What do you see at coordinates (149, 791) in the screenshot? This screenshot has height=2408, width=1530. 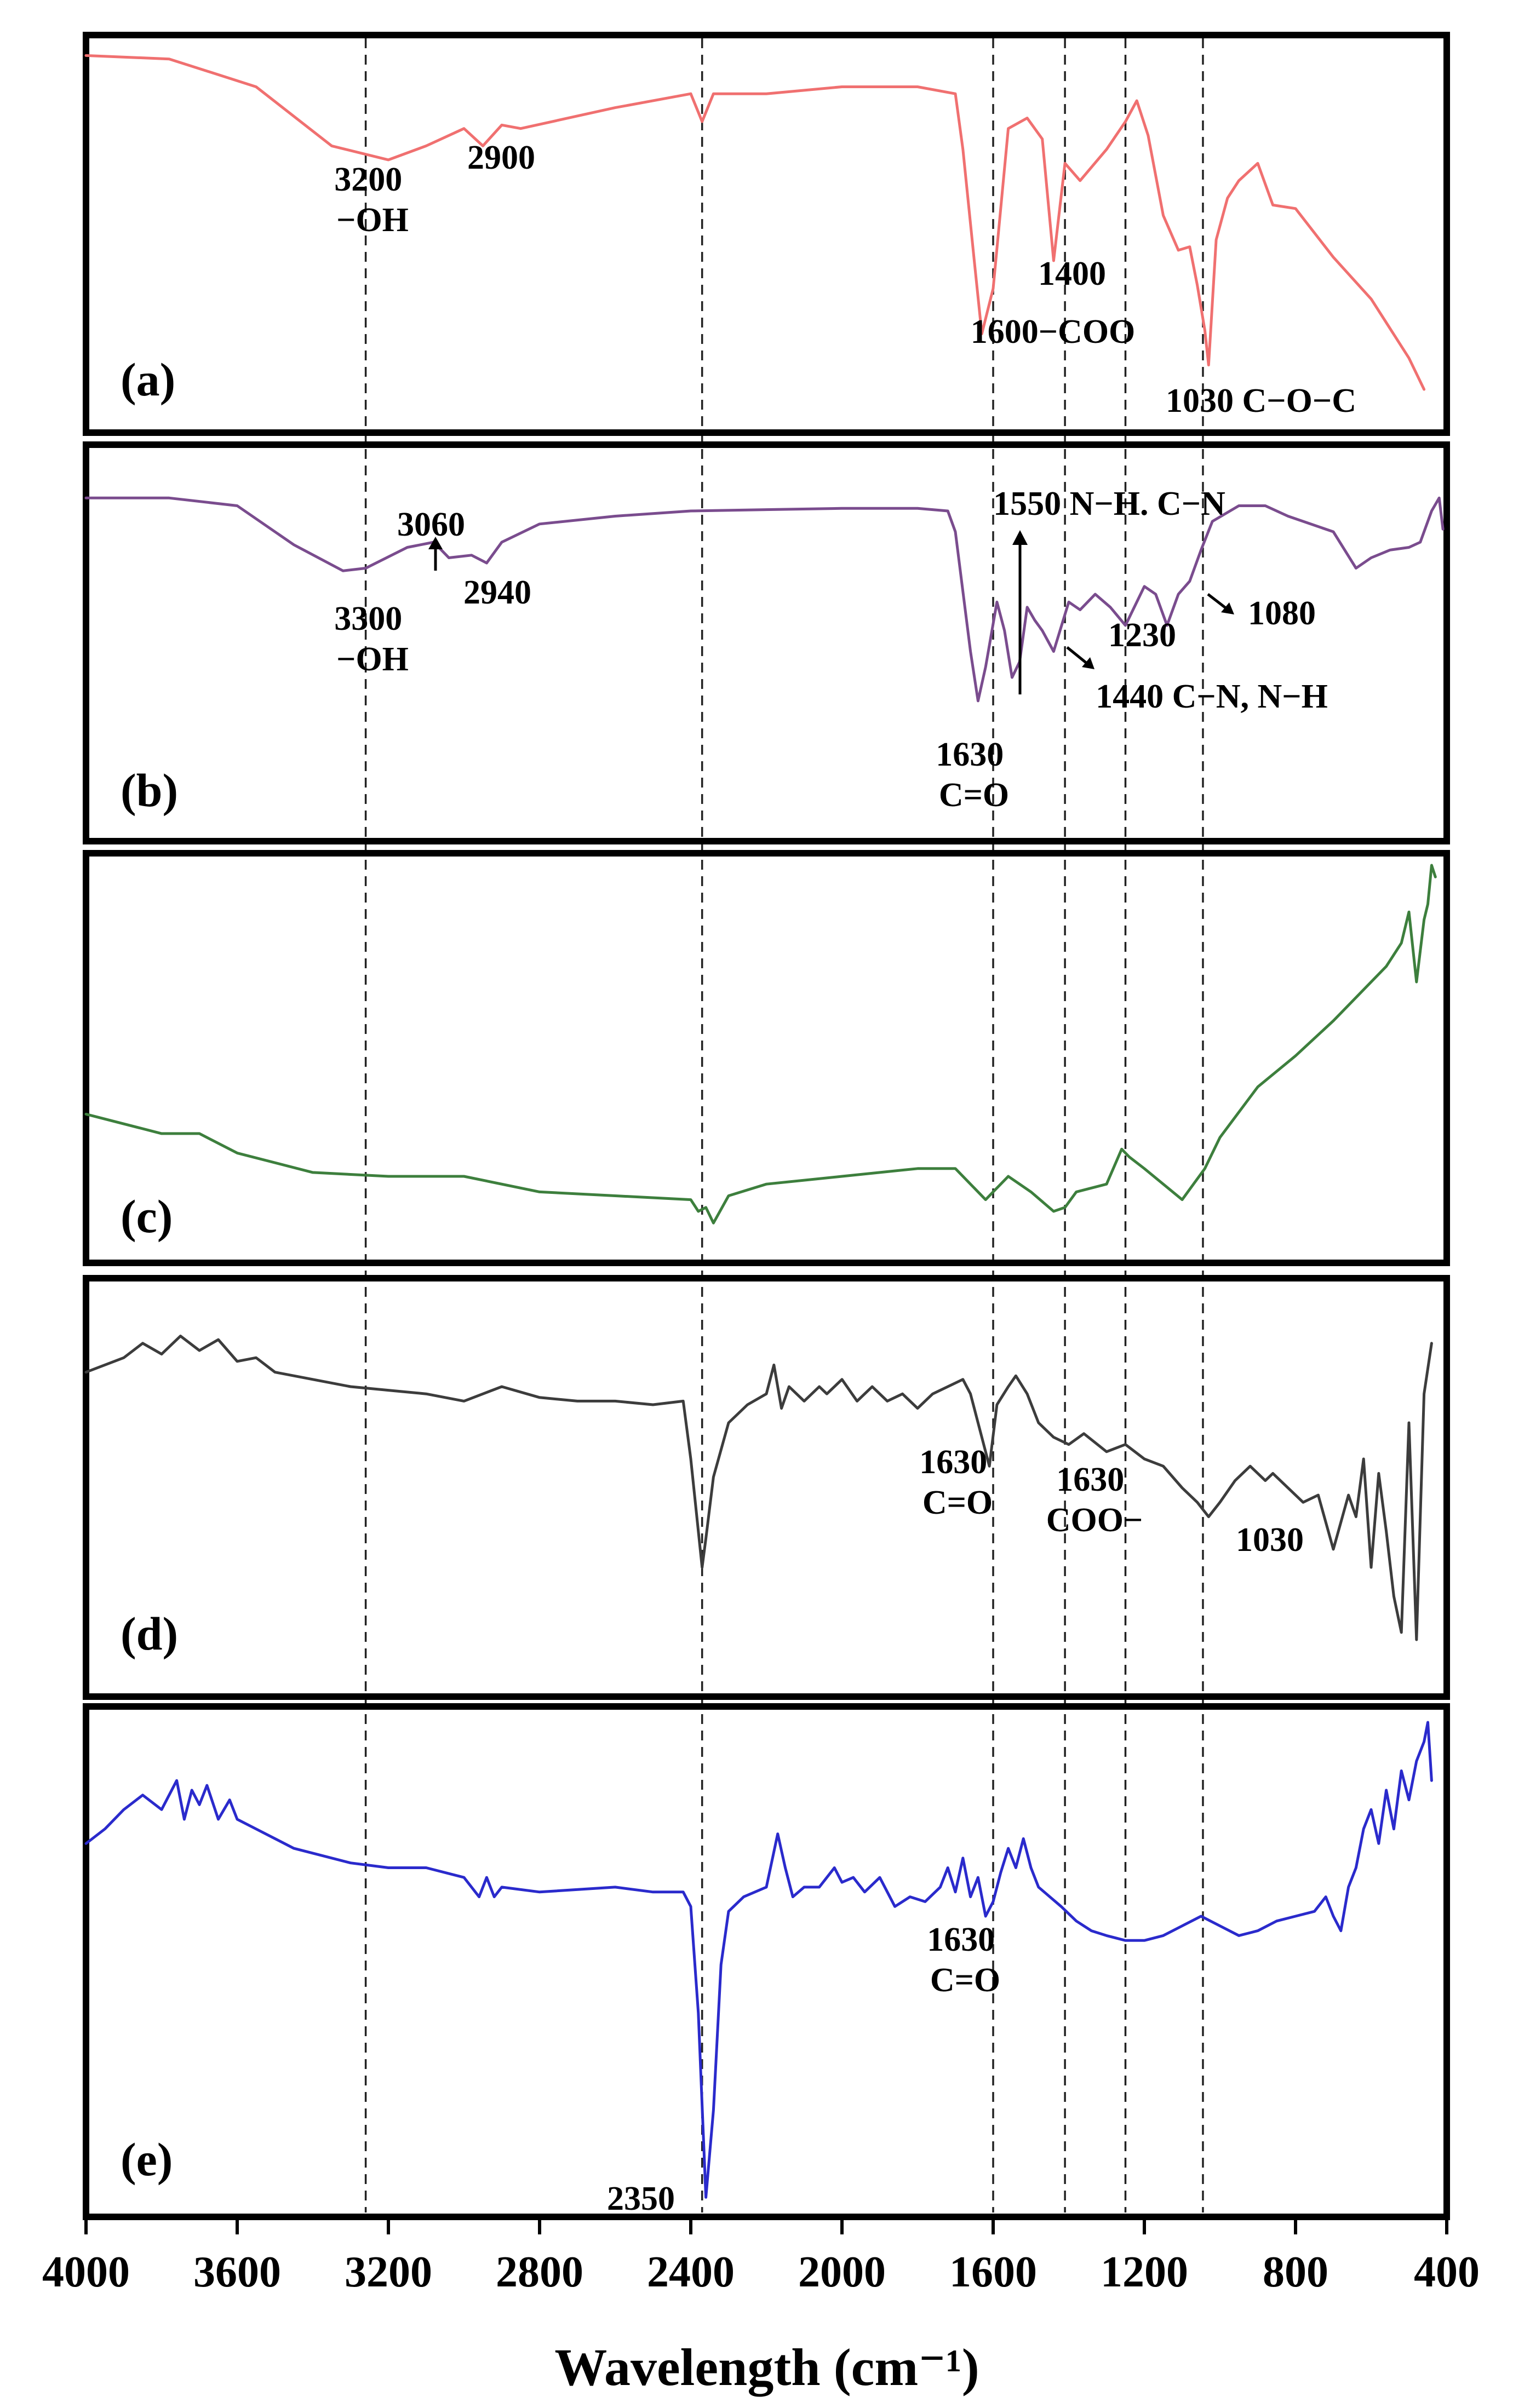 I see `panel-label-b: (b)` at bounding box center [149, 791].